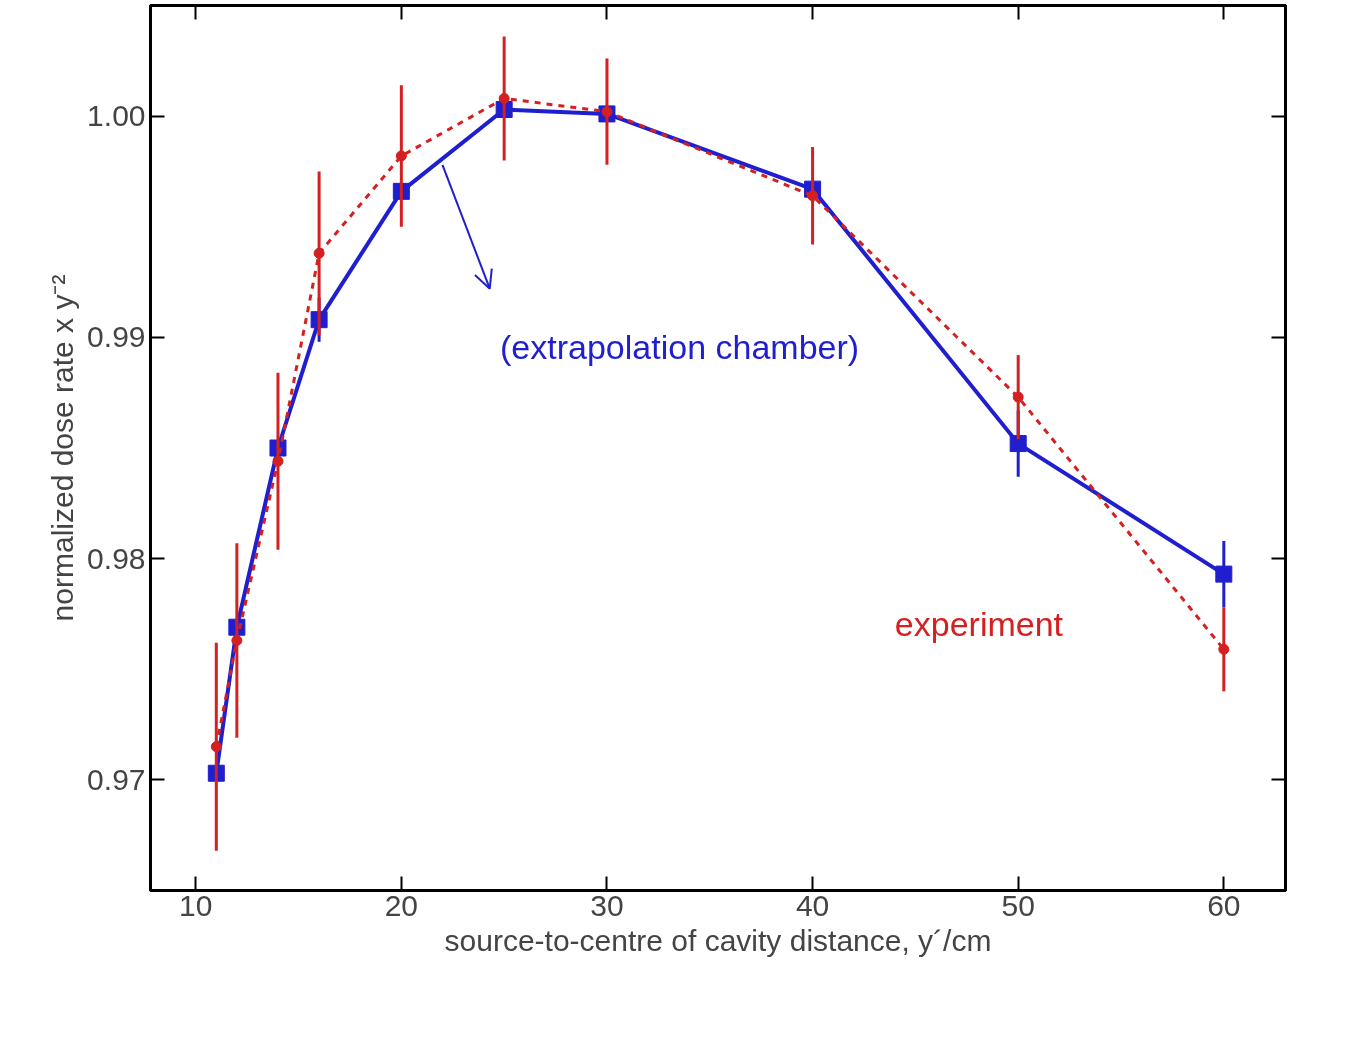  Describe the element at coordinates (979, 623) in the screenshot. I see `text: experiment` at that location.